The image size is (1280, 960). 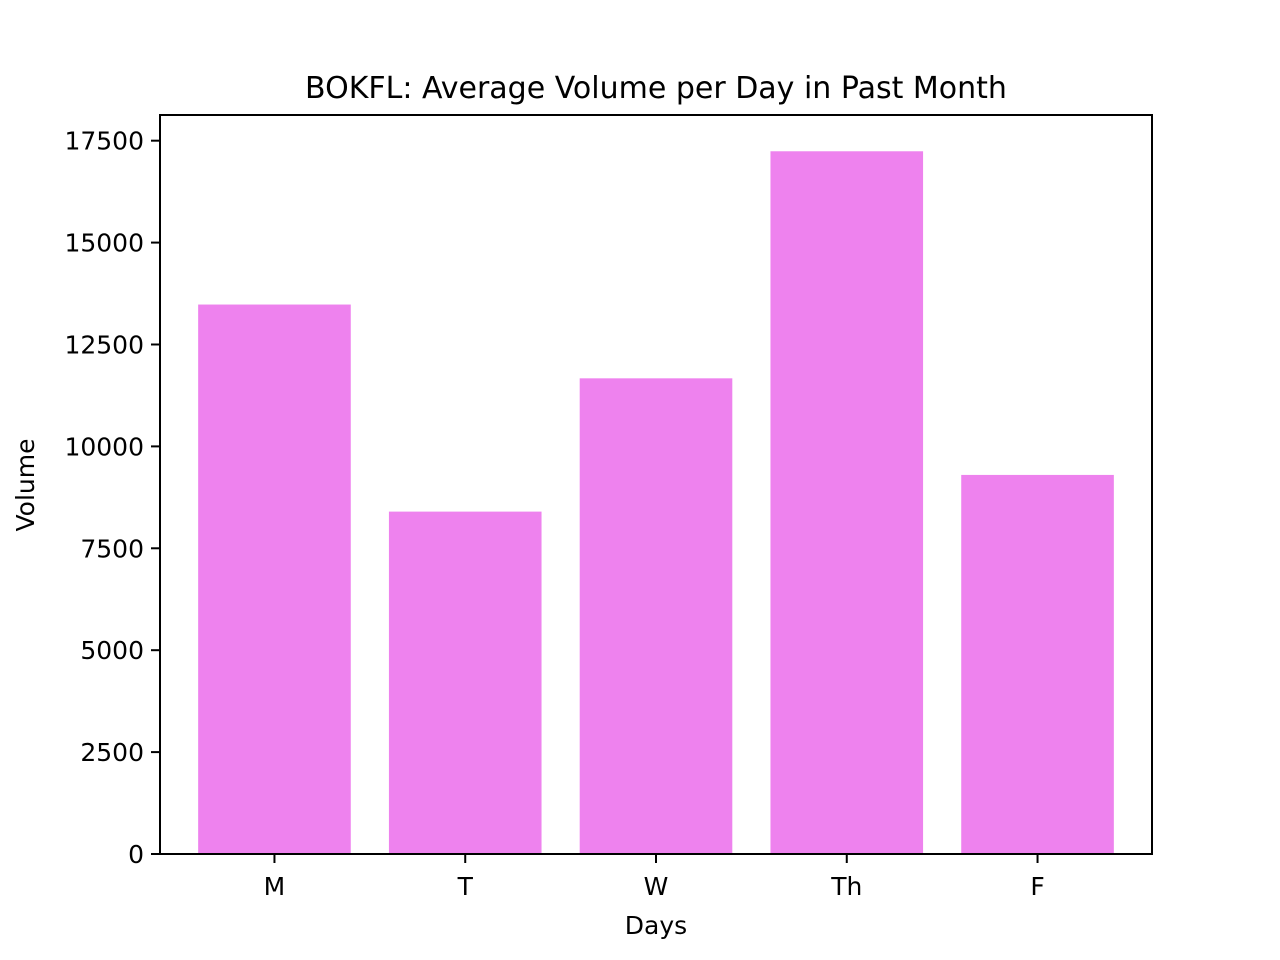 I want to click on bar-th, so click(x=847, y=502).